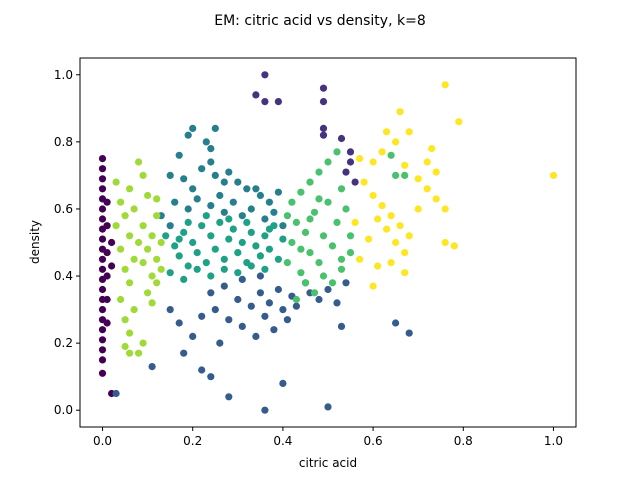  Describe the element at coordinates (553, 441) in the screenshot. I see `x-tick-label: 1.0` at that location.